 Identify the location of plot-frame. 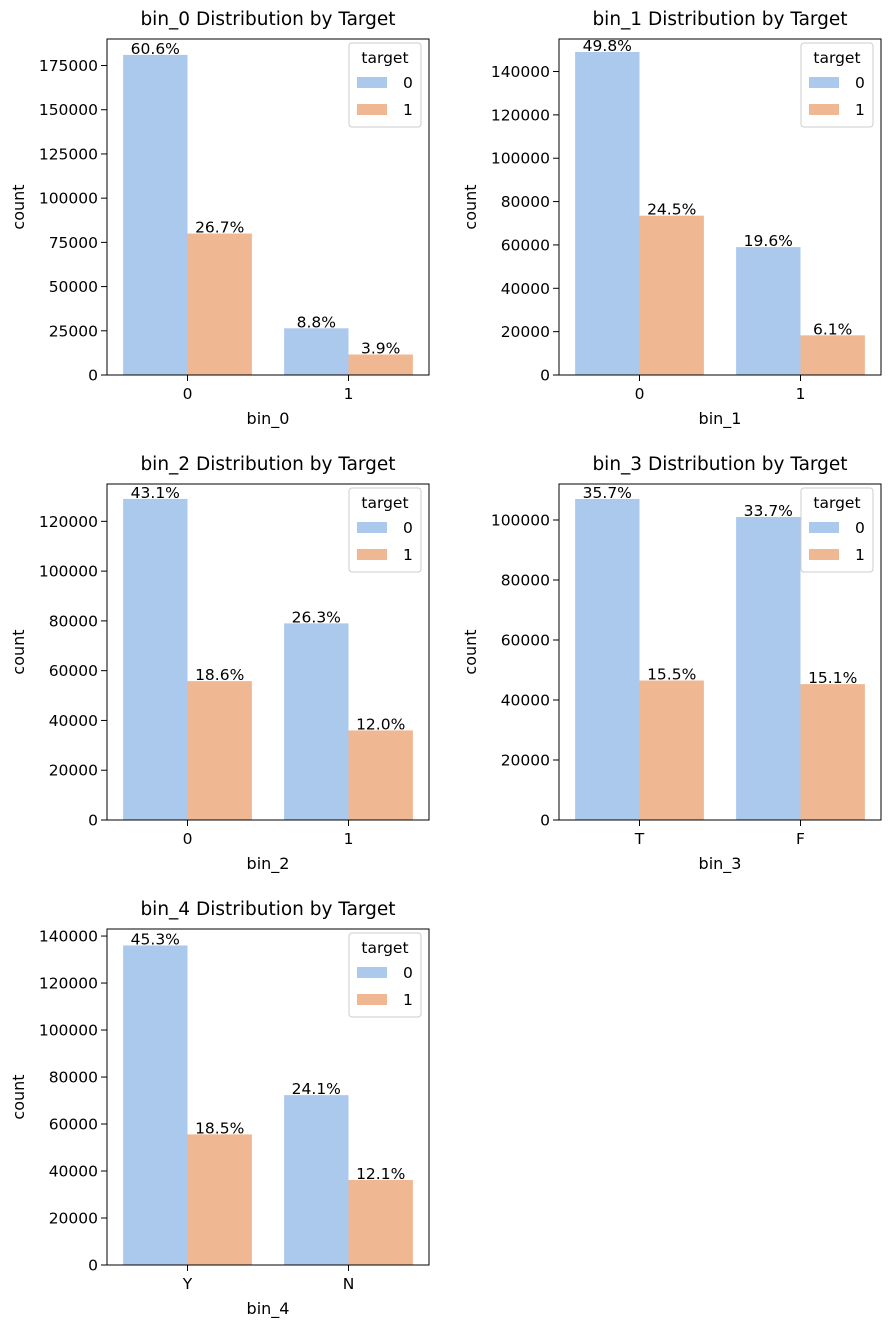
(268, 207).